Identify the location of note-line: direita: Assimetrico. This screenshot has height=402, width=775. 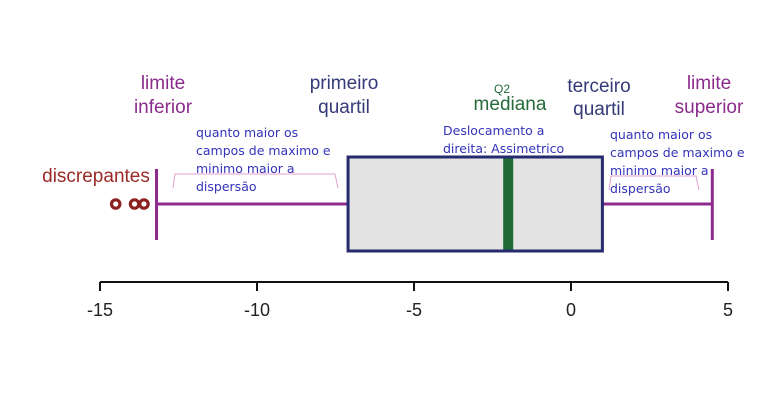
(503, 148).